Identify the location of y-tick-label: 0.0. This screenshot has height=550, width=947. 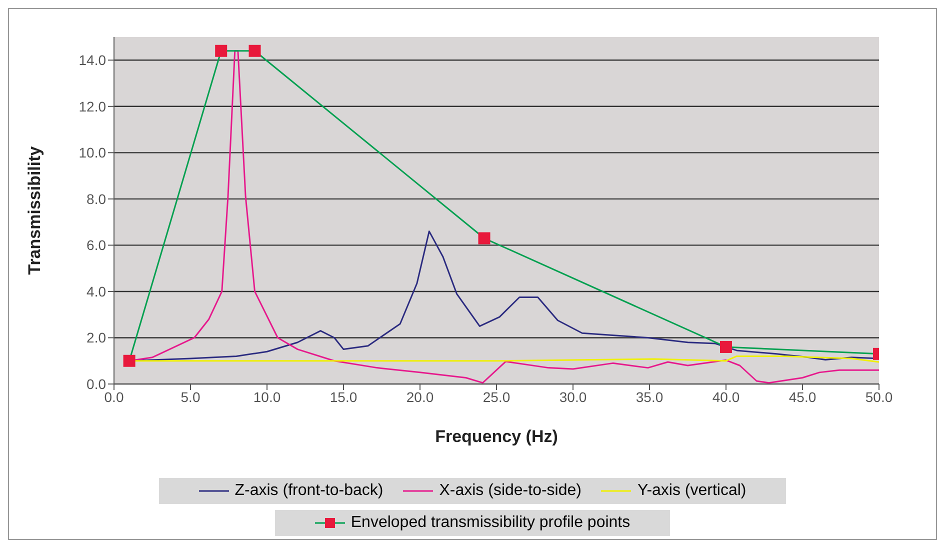
(96, 384).